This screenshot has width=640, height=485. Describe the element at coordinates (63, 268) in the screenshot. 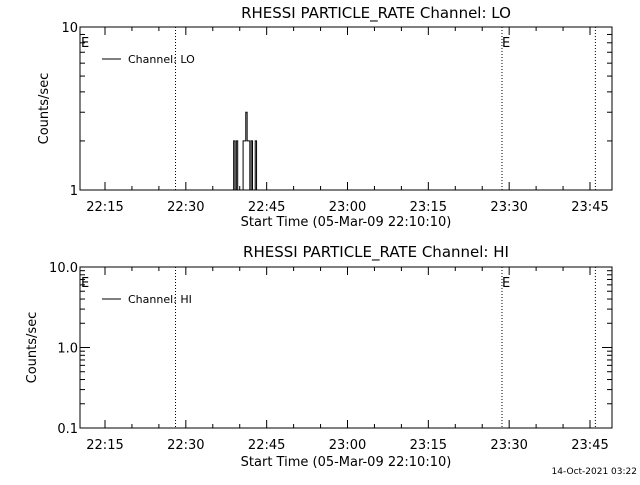

I see `y-tick-label: 10.0` at that location.